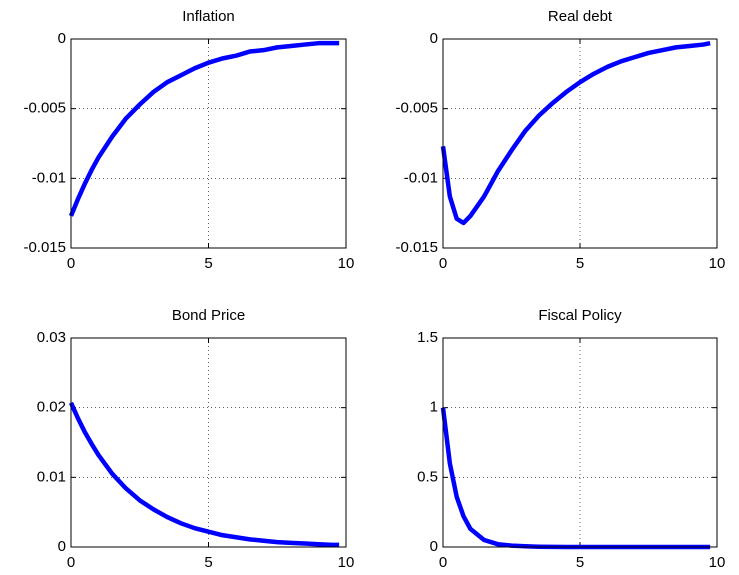  Describe the element at coordinates (208, 315) in the screenshot. I see `chart-title: Bond Price` at that location.